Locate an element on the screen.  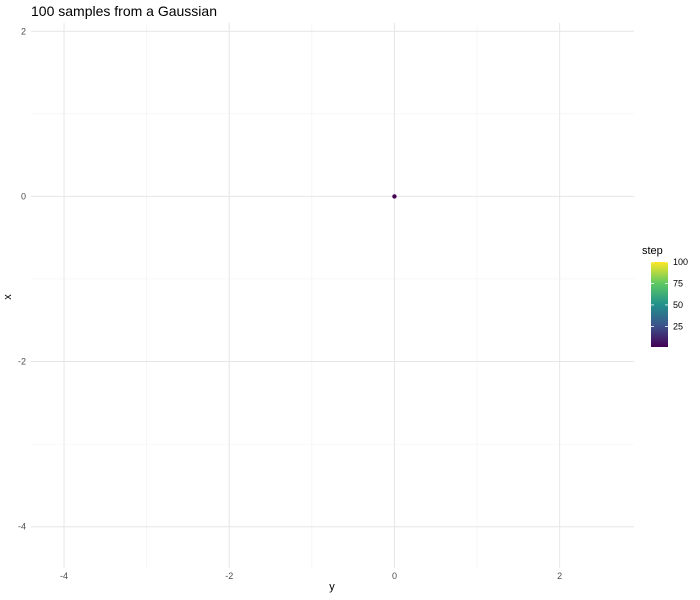
legend-title: step is located at coordinates (652, 251).